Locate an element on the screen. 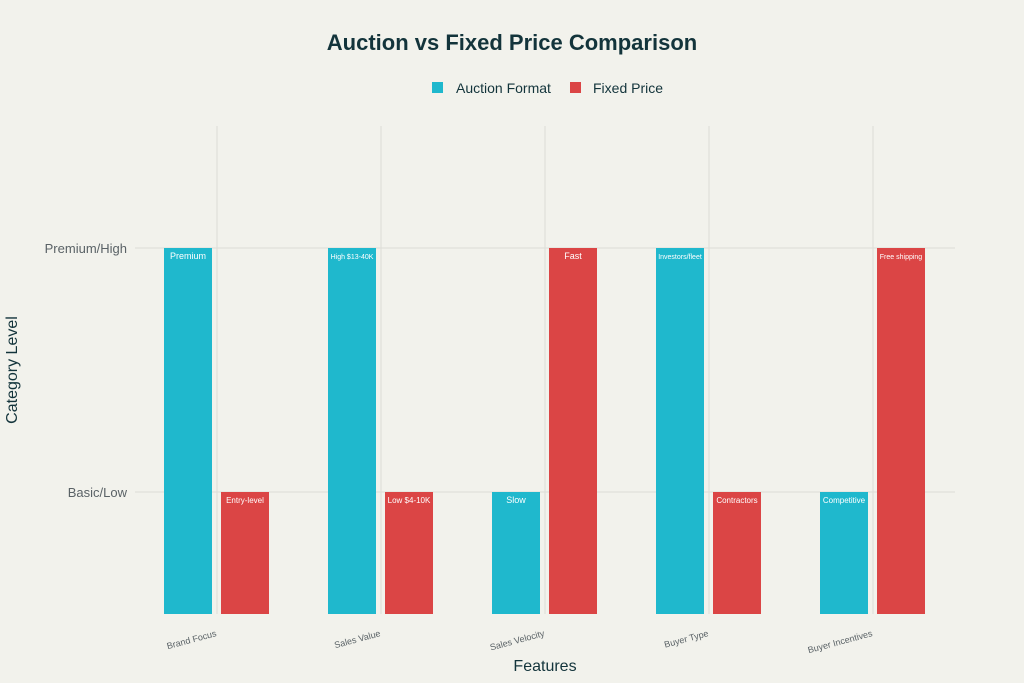 This screenshot has height=683, width=1024. x-tick-label: Sales Value is located at coordinates (357, 639).